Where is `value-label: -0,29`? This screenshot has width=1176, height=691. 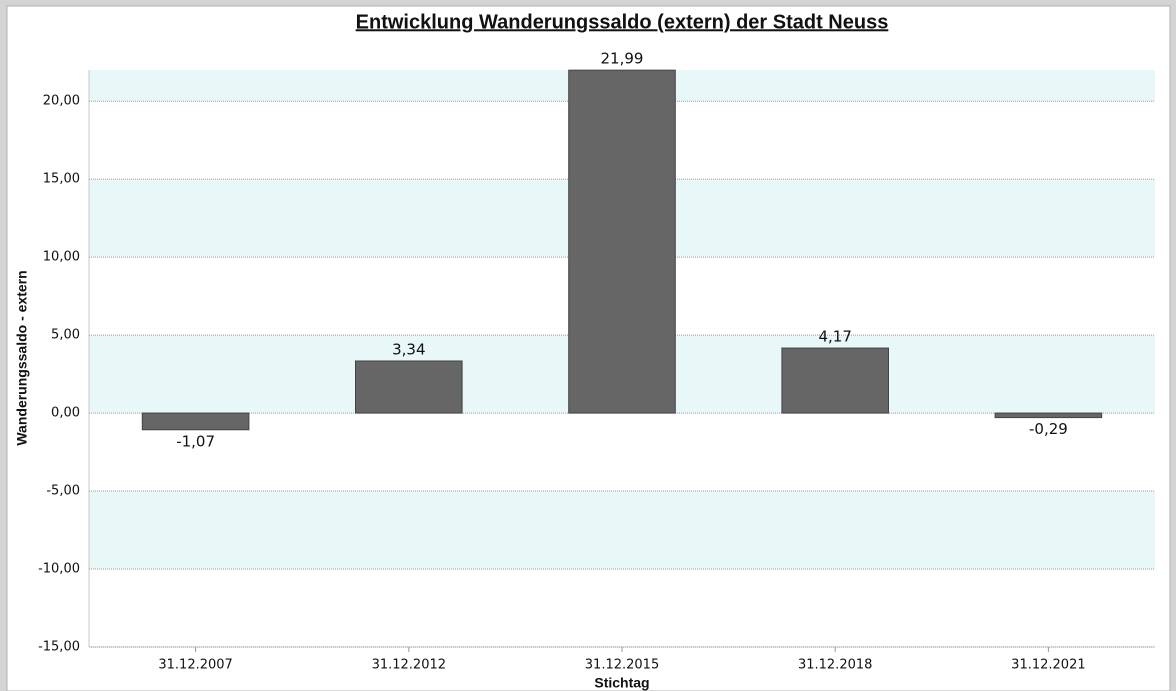 value-label: -0,29 is located at coordinates (1048, 429).